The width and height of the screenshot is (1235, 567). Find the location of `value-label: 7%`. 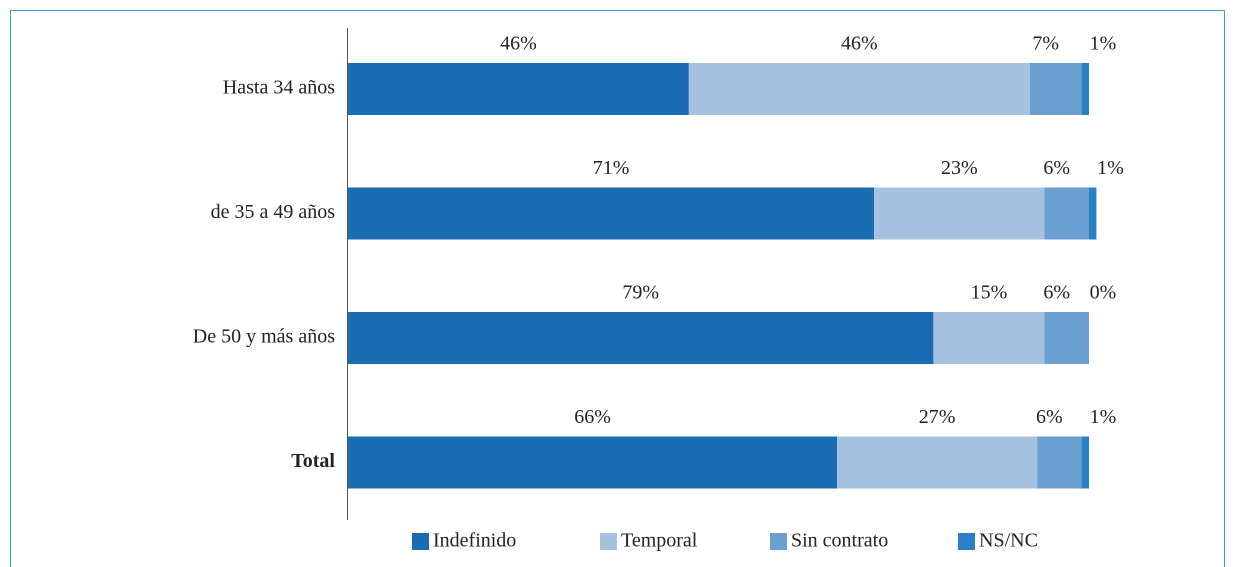

value-label: 7% is located at coordinates (1045, 44).